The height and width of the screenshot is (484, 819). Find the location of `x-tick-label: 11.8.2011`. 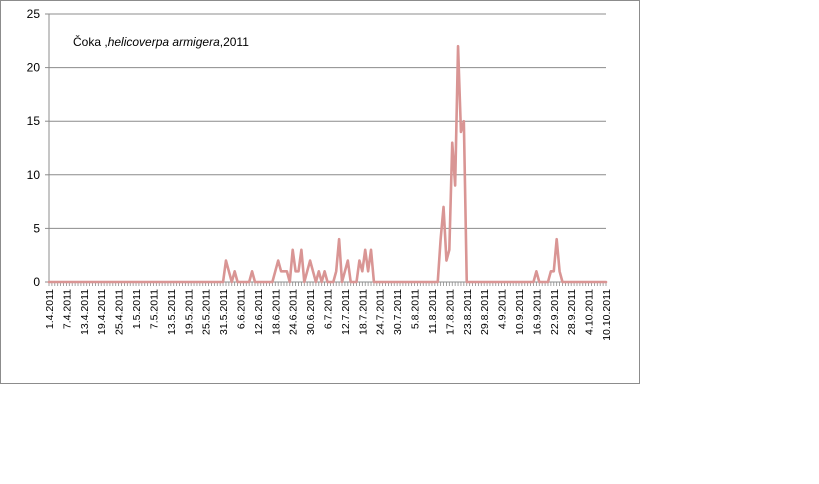

x-tick-label: 11.8.2011 is located at coordinates (433, 311).